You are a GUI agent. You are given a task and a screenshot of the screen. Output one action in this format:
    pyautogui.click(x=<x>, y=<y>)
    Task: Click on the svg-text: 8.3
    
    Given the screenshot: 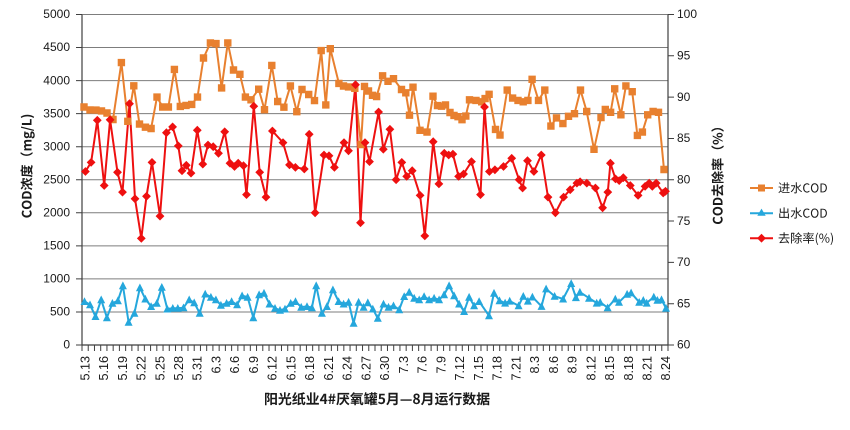 What is the action you would take?
    pyautogui.click(x=535, y=365)
    